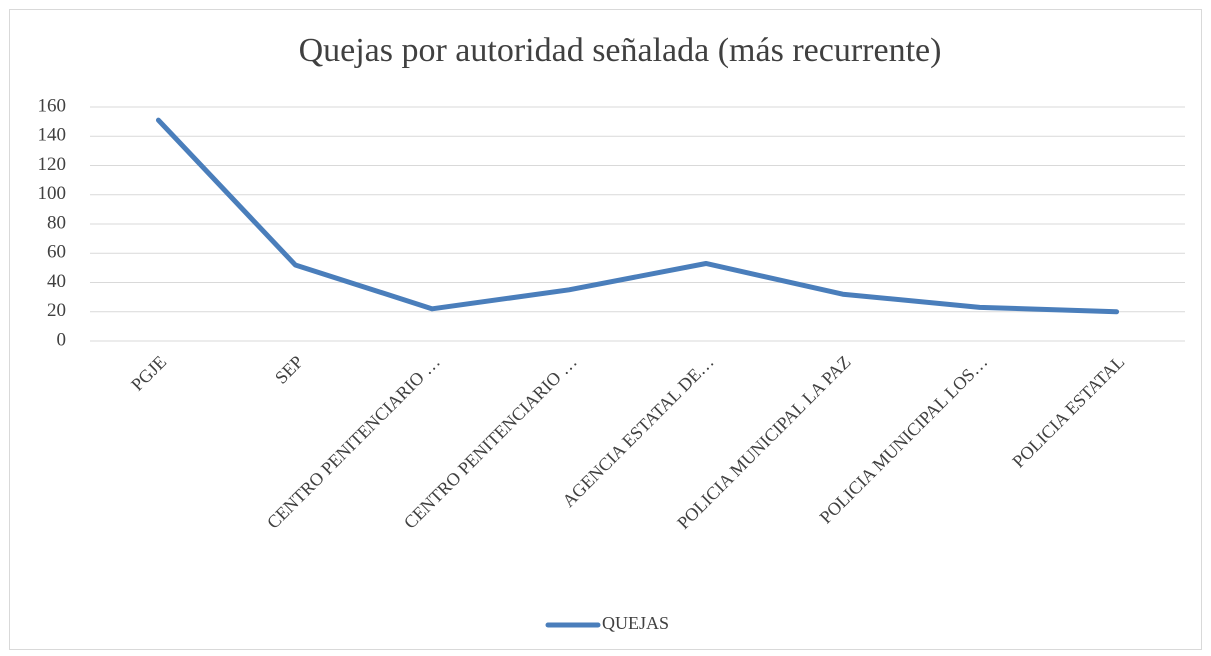 The height and width of the screenshot is (656, 1211). Describe the element at coordinates (52, 105) in the screenshot. I see `y-tick-label: 160` at that location.